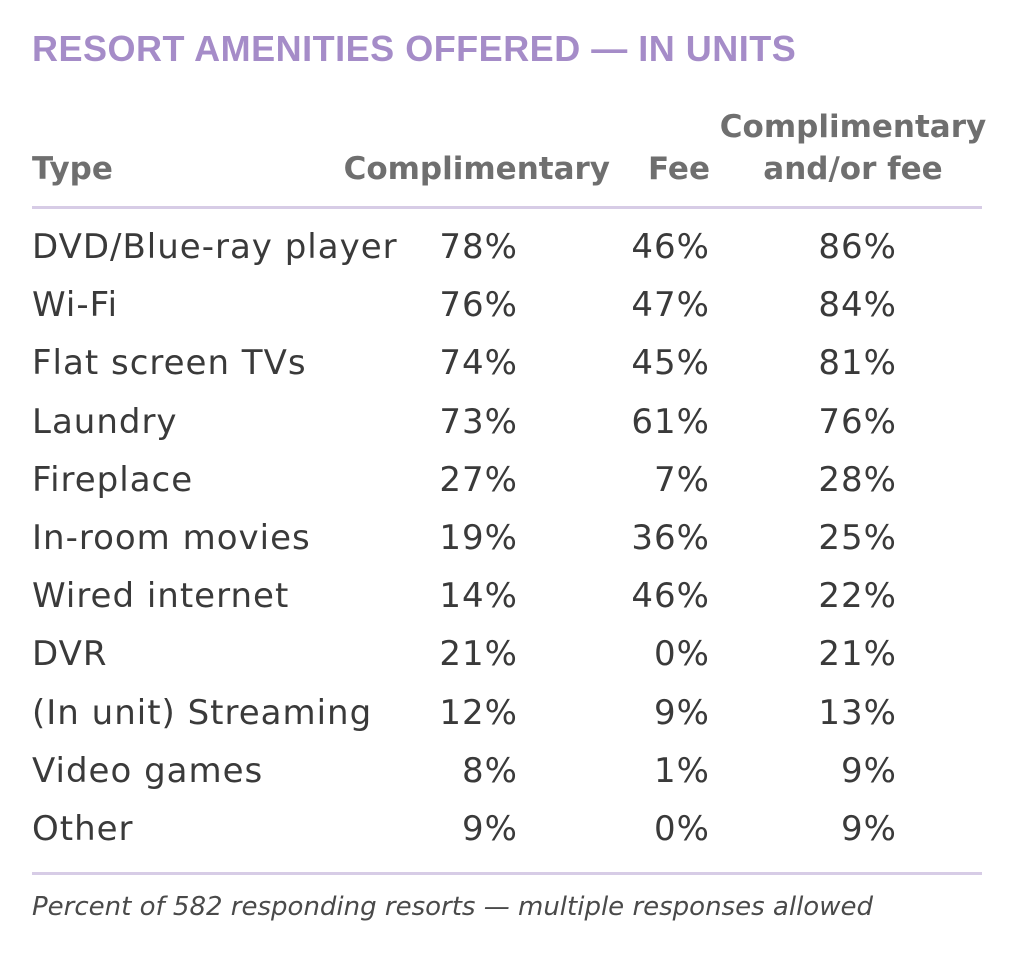 Image resolution: width=1022 pixels, height=972 pixels. I want to click on cell-type: Other, so click(83, 829).